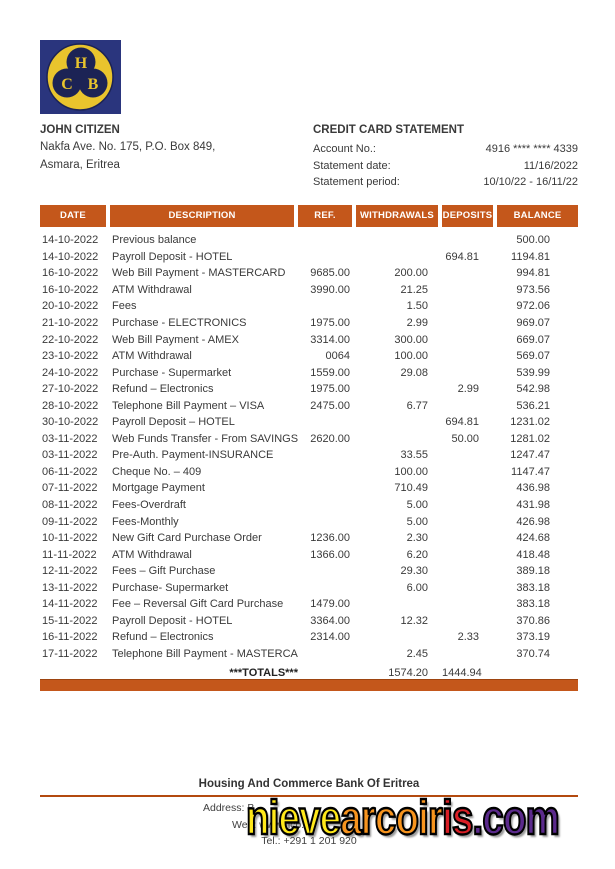 The height and width of the screenshot is (869, 615). What do you see at coordinates (391, 818) in the screenshot?
I see `watermark-segment: arcoir` at bounding box center [391, 818].